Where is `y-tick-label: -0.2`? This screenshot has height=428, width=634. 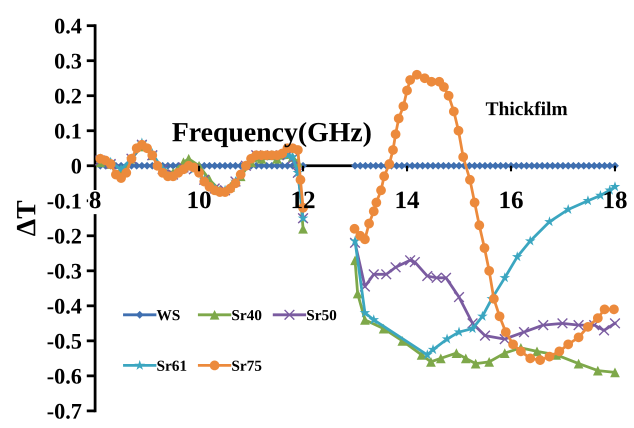 y-tick-label: -0.2 is located at coordinates (64, 236).